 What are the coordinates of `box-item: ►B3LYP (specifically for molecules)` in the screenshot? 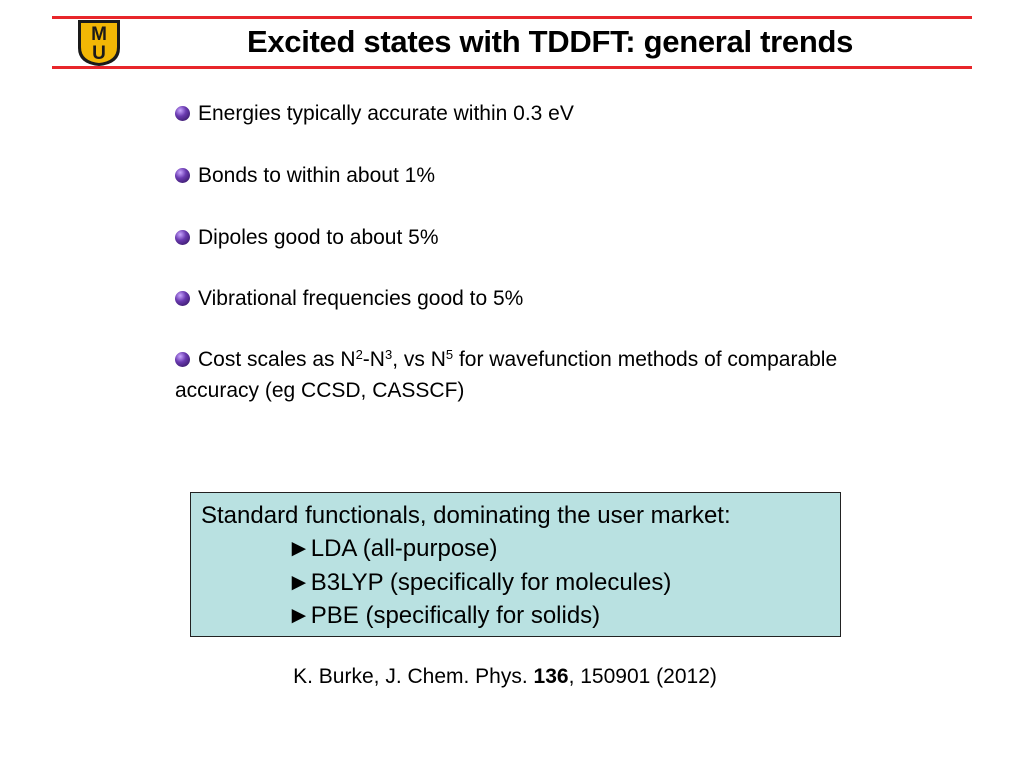 It's located at (479, 582).